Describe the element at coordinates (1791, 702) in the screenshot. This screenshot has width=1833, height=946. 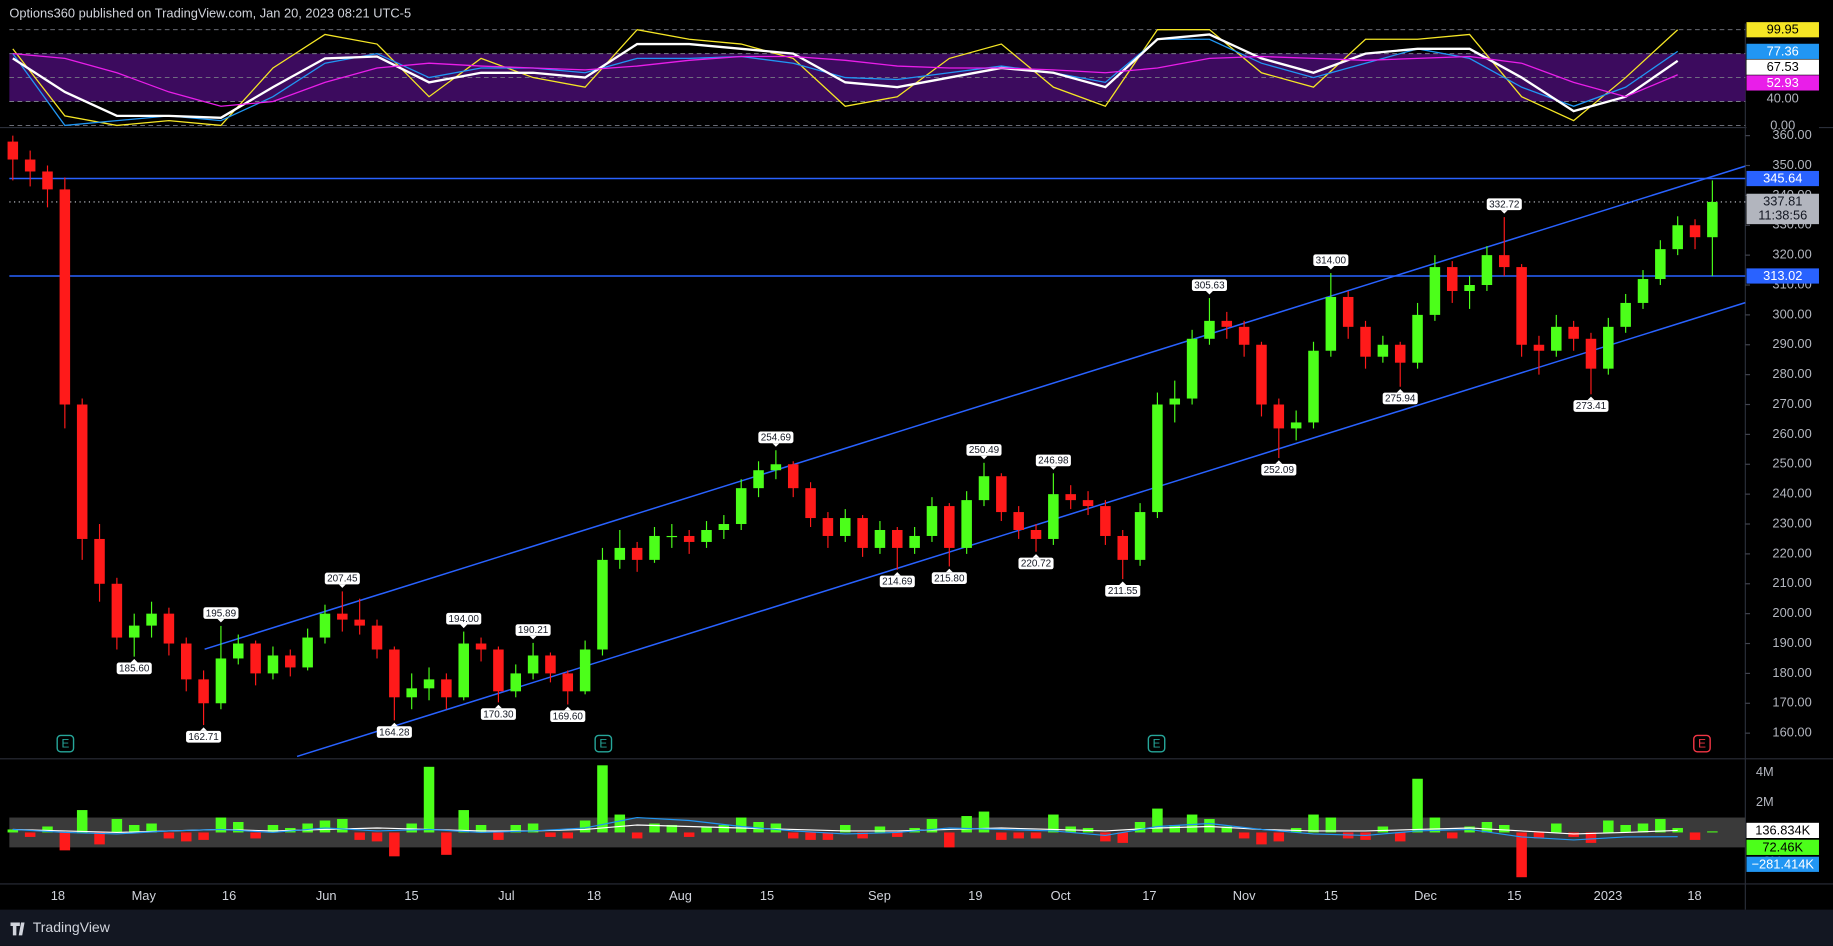
I see `y-tick-label: 170.00` at that location.